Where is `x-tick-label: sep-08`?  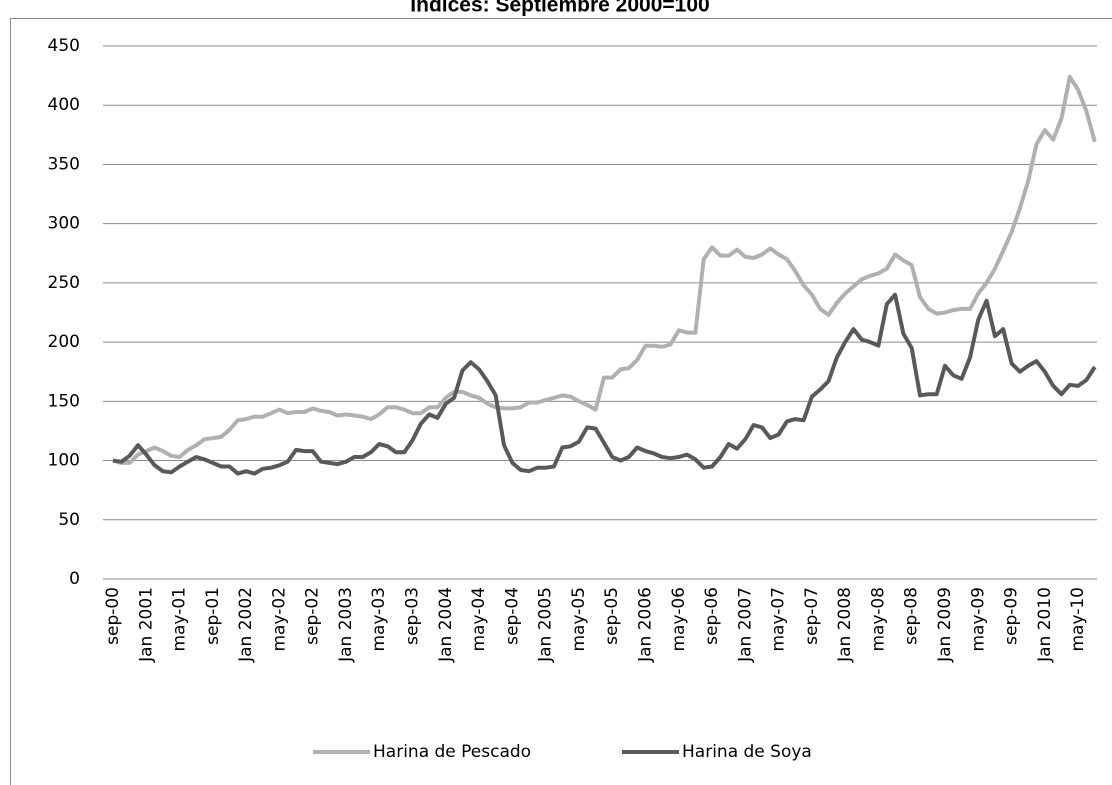 x-tick-label: sep-08 is located at coordinates (912, 616).